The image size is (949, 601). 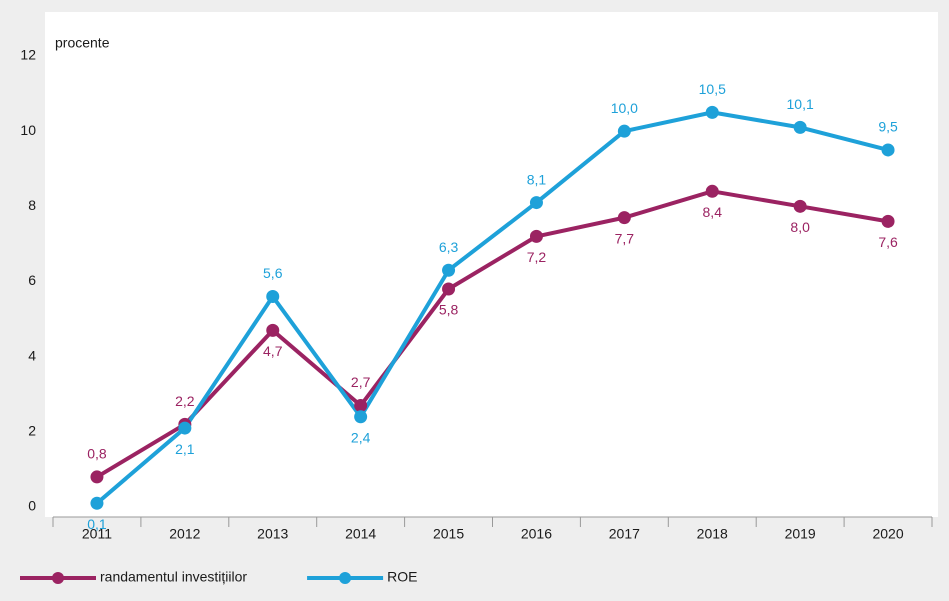 I want to click on y-axis-label: procente, so click(x=82, y=43).